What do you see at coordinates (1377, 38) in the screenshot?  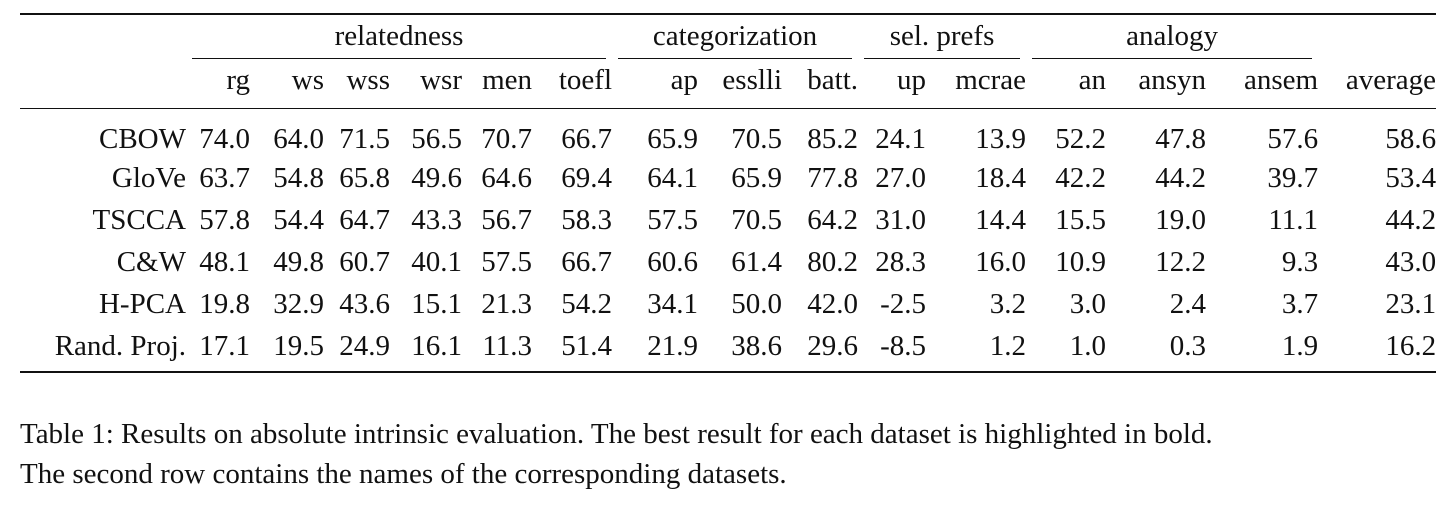 I see `corner-cell-right` at bounding box center [1377, 38].